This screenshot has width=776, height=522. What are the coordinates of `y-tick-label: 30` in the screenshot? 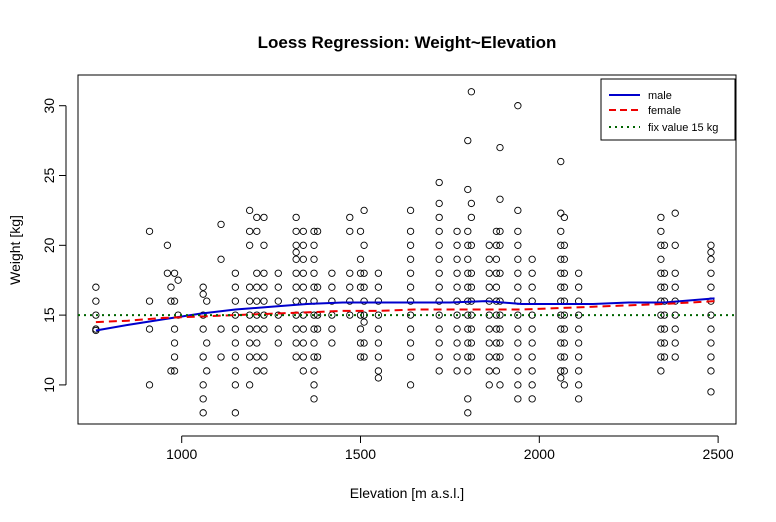 It's located at (49, 106).